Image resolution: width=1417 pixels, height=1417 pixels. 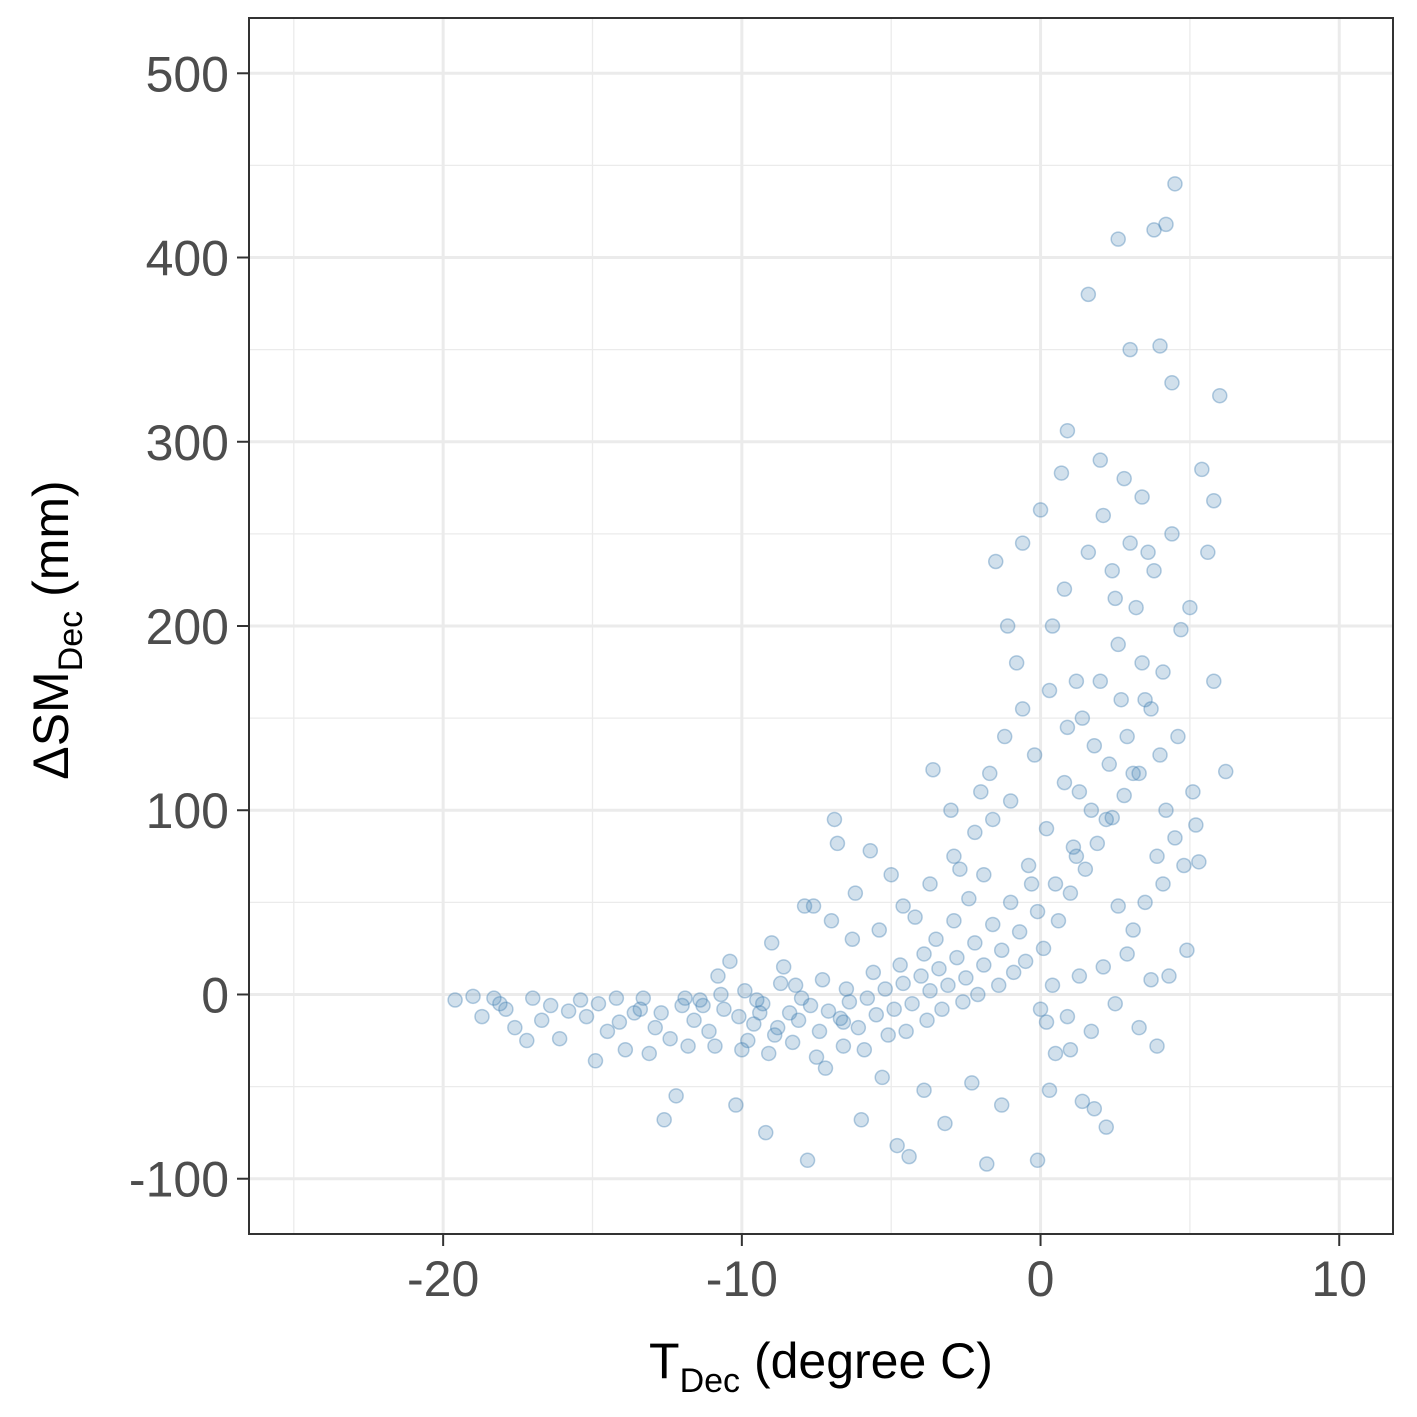 What do you see at coordinates (821, 1366) in the screenshot?
I see `x-axis-title: TDec (degree C)` at bounding box center [821, 1366].